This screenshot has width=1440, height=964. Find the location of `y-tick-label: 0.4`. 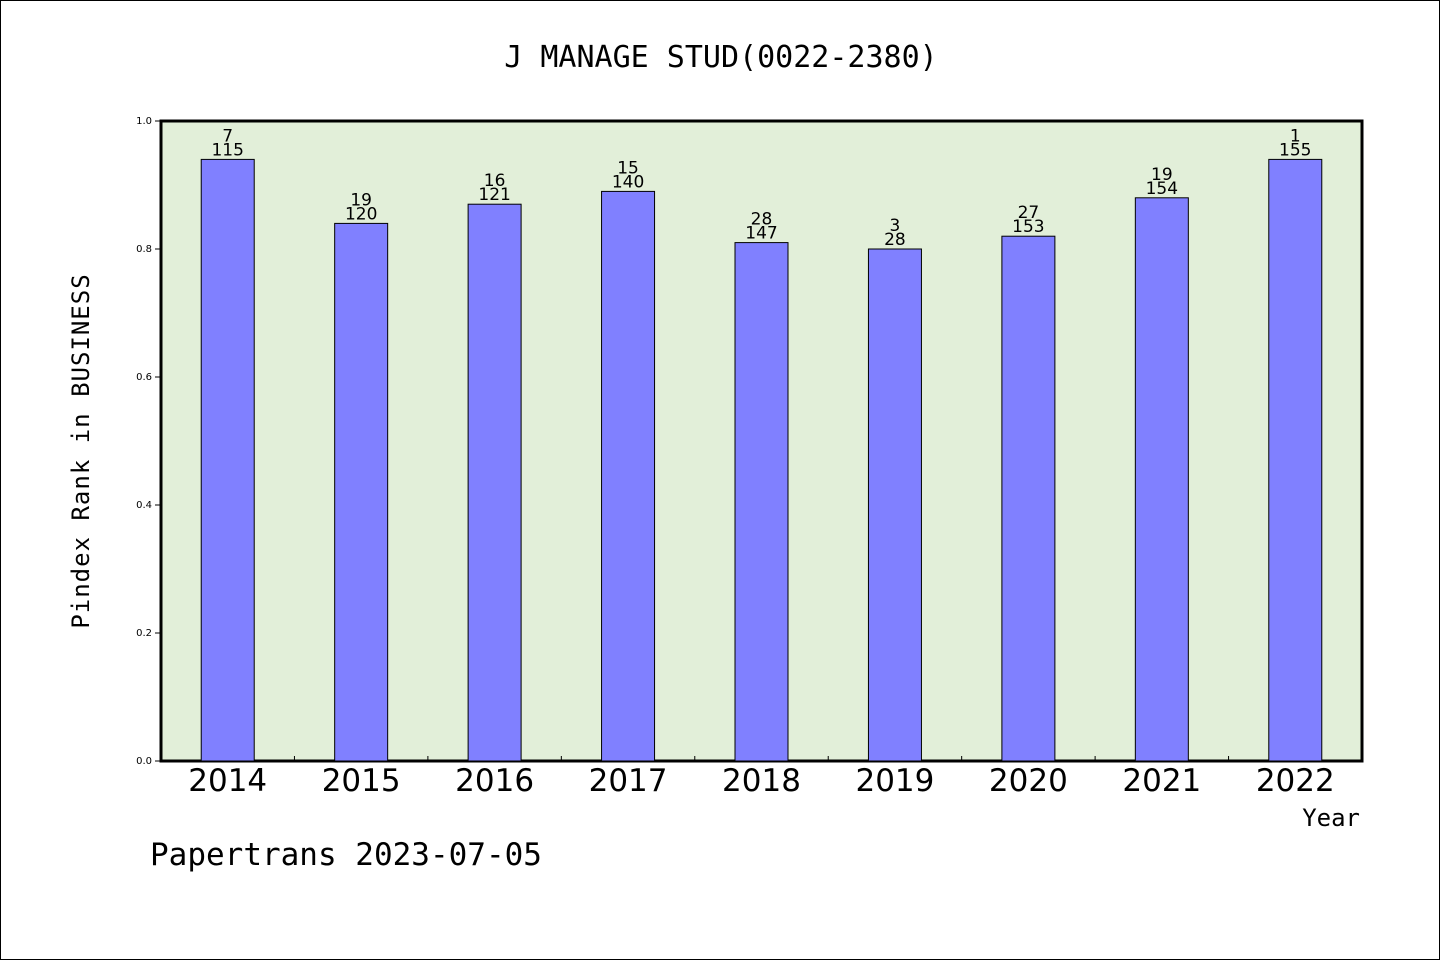

y-tick-label: 0.4 is located at coordinates (144, 505).